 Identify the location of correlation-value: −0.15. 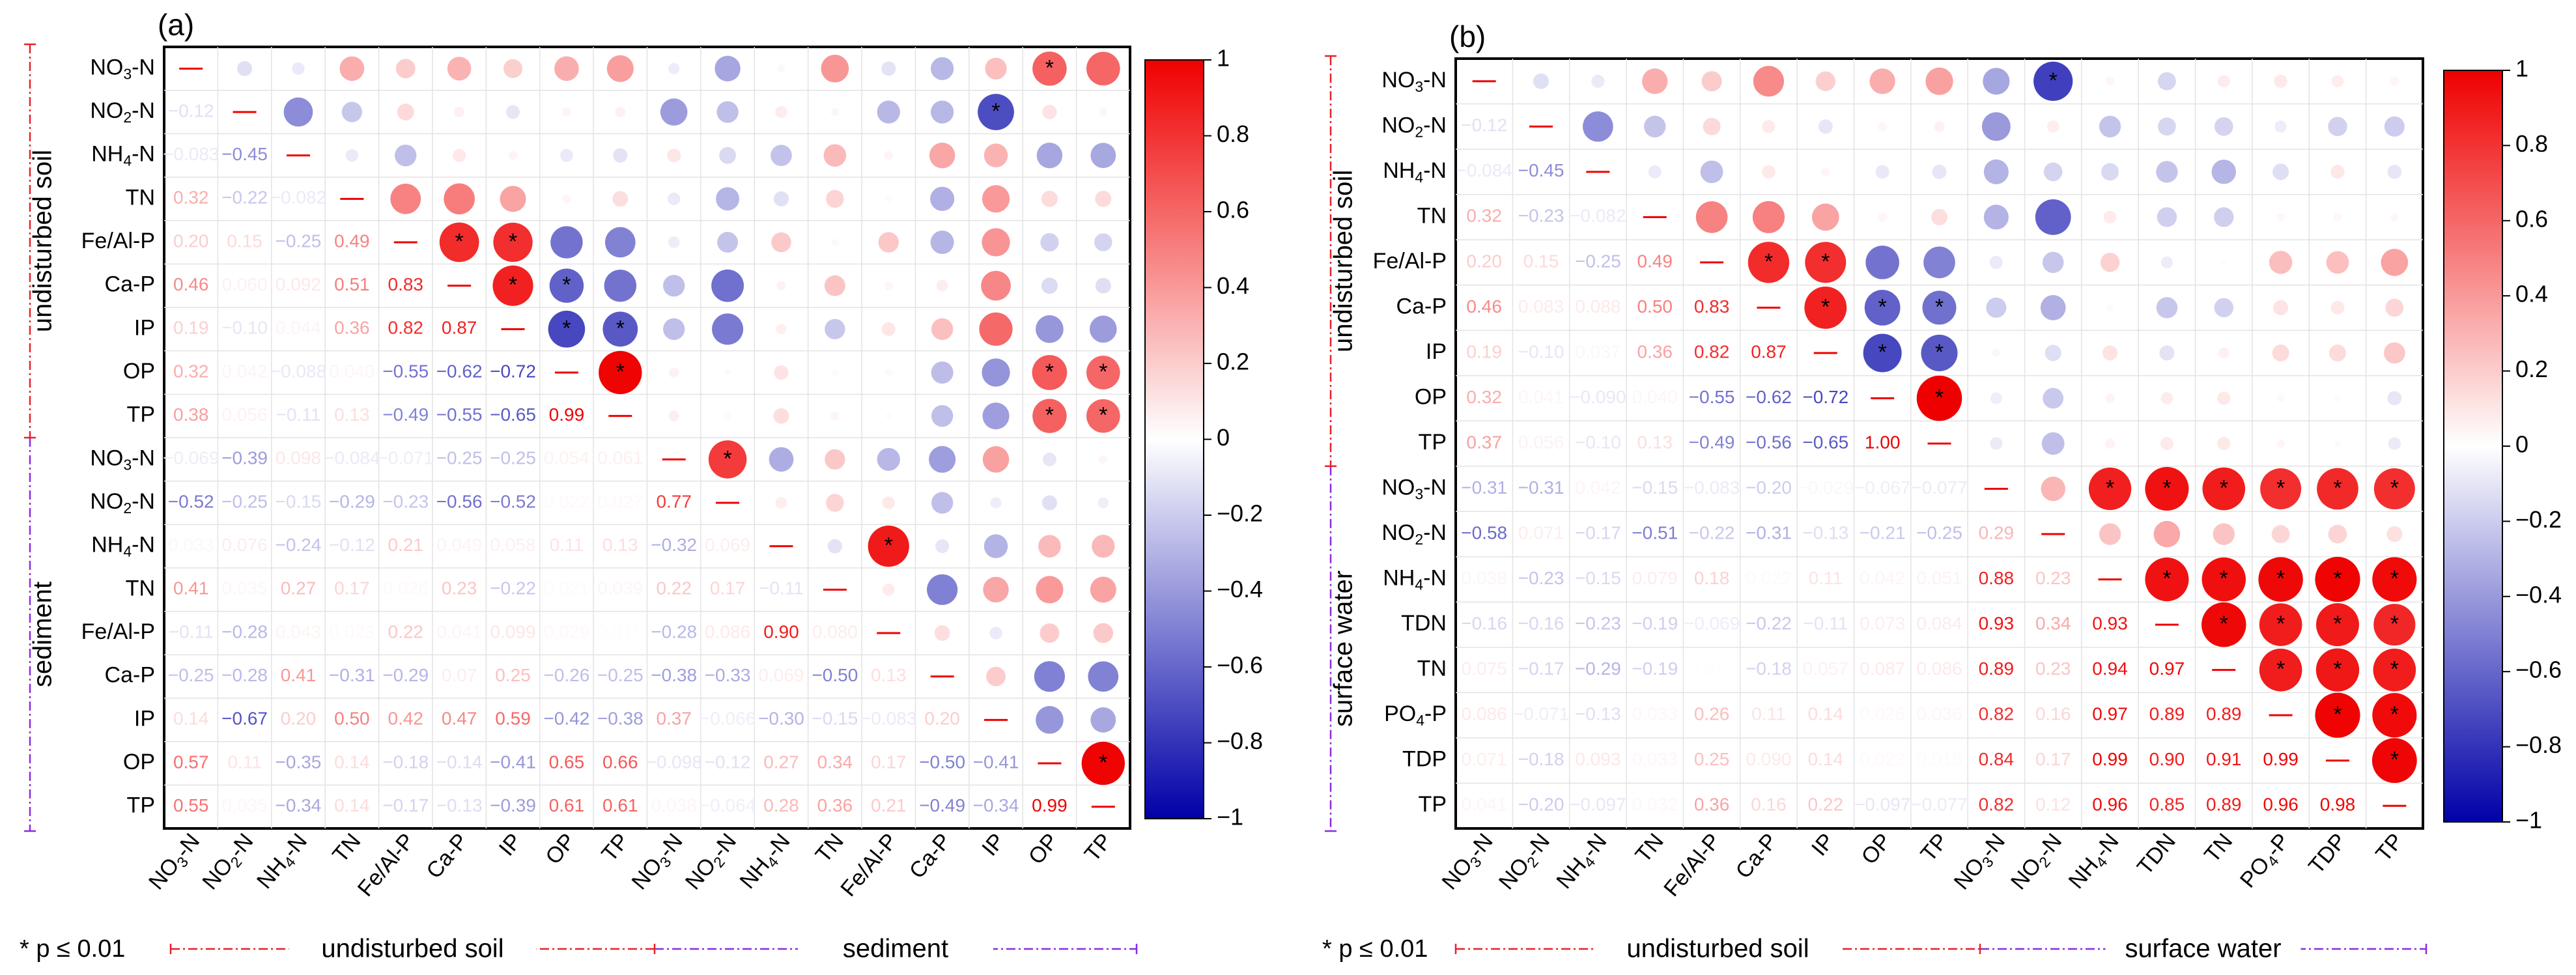
(299, 501).